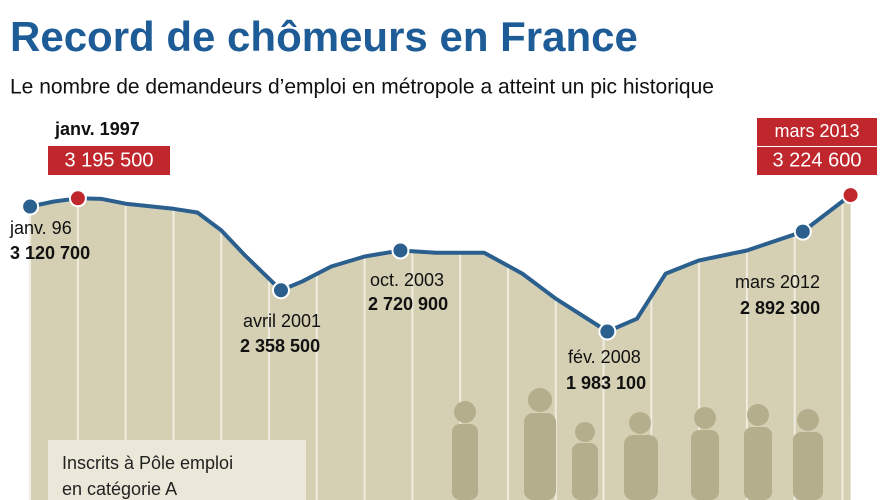 This screenshot has height=500, width=885. What do you see at coordinates (777, 282) in the screenshot?
I see `date-label: mars 2012` at bounding box center [777, 282].